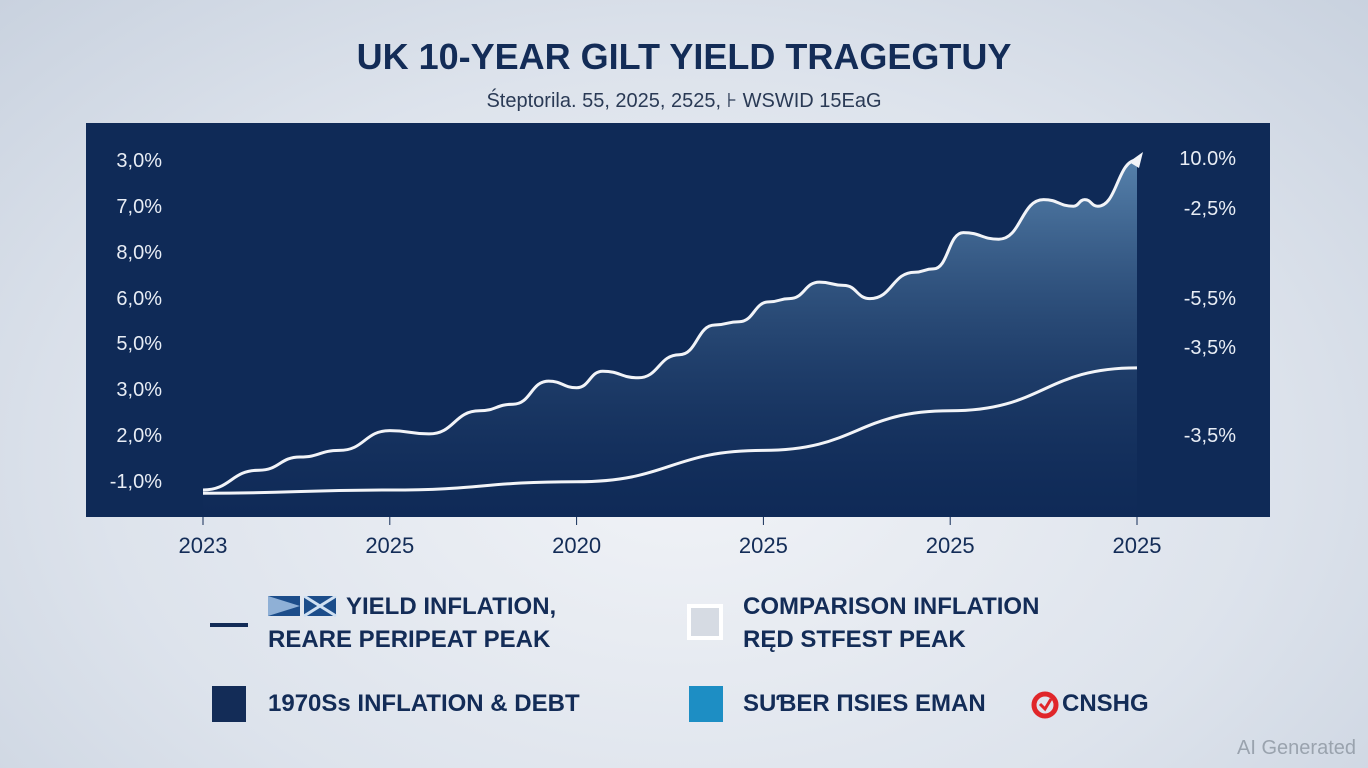 The width and height of the screenshot is (1368, 768). What do you see at coordinates (854, 639) in the screenshot?
I see `legend-comparison-line2: RĘD STFEST PEAK` at bounding box center [854, 639].